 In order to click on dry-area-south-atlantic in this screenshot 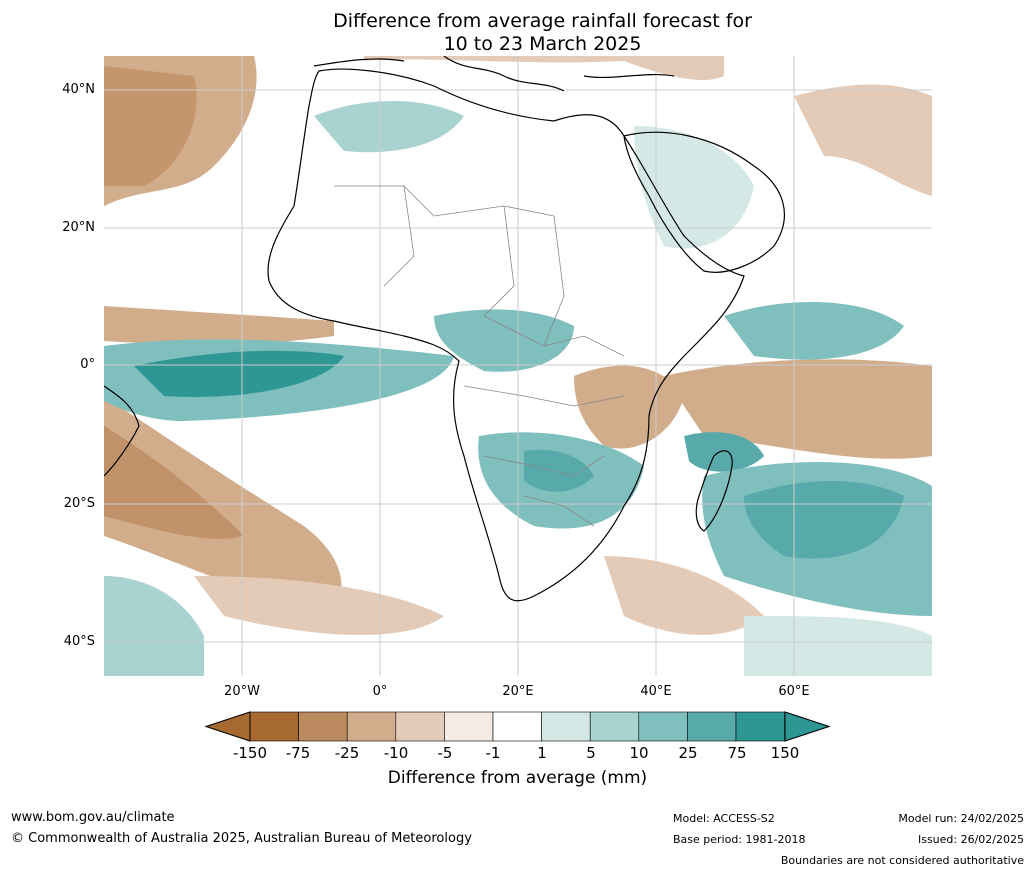, I will do `click(223, 506)`.